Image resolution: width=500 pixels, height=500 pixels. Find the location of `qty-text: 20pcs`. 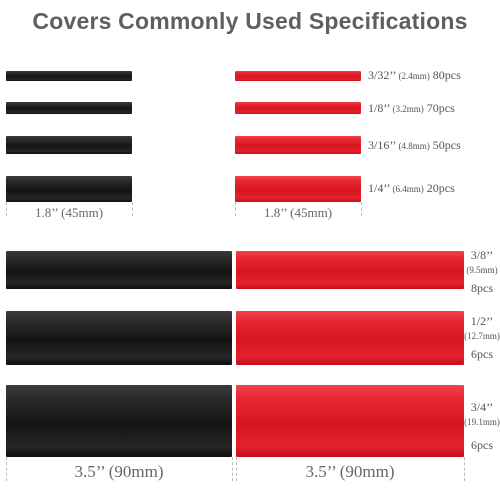

qty-text: 20pcs is located at coordinates (440, 188).